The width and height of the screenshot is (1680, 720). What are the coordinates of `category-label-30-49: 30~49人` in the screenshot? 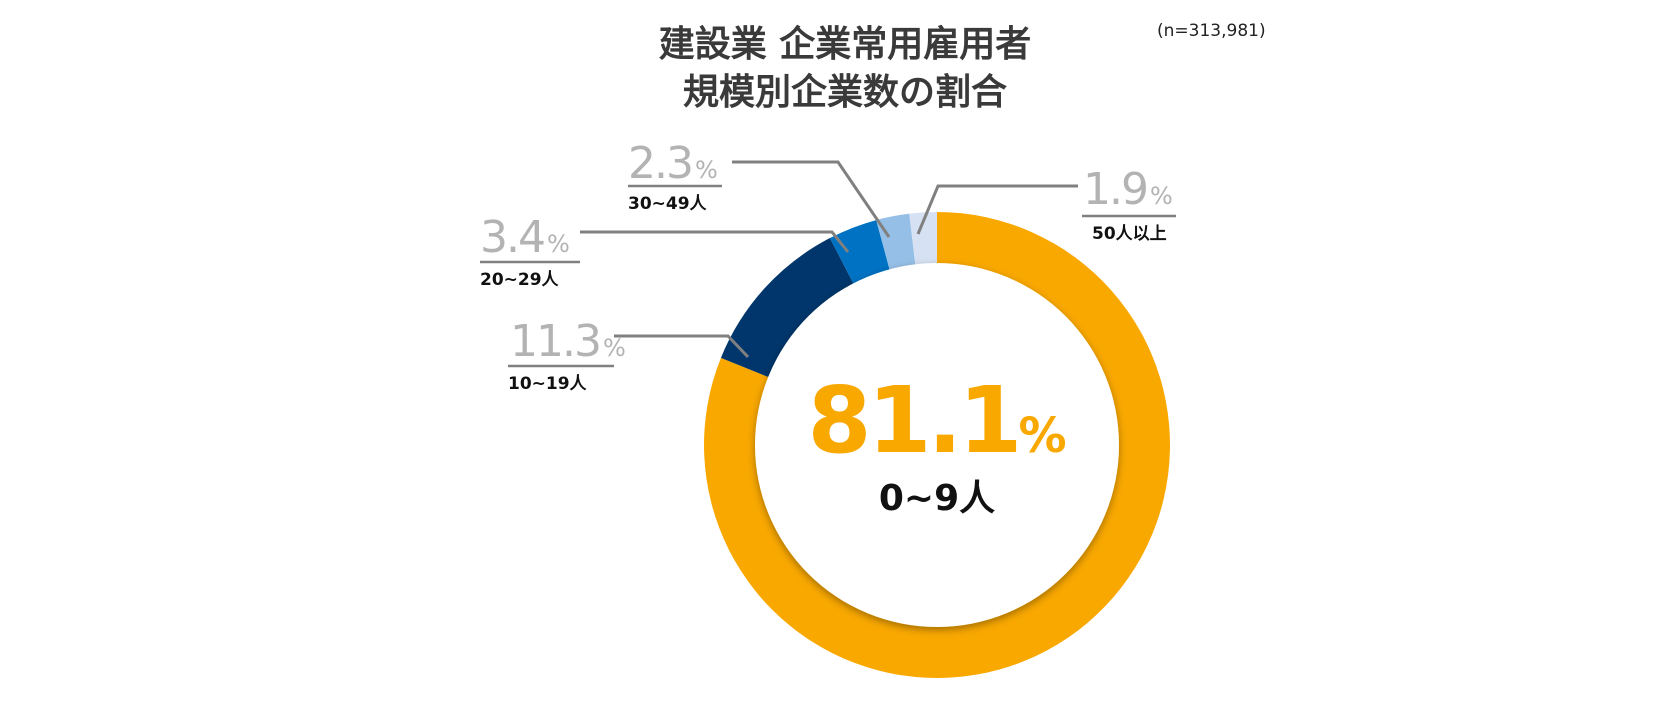 It's located at (668, 204).